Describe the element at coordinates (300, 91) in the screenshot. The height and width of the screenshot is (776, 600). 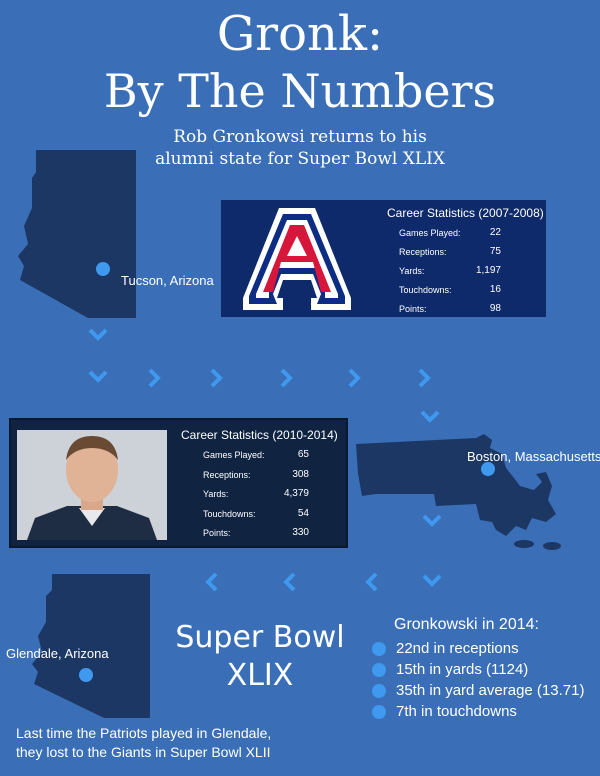
I see `title-line-2: By The Numbers` at that location.